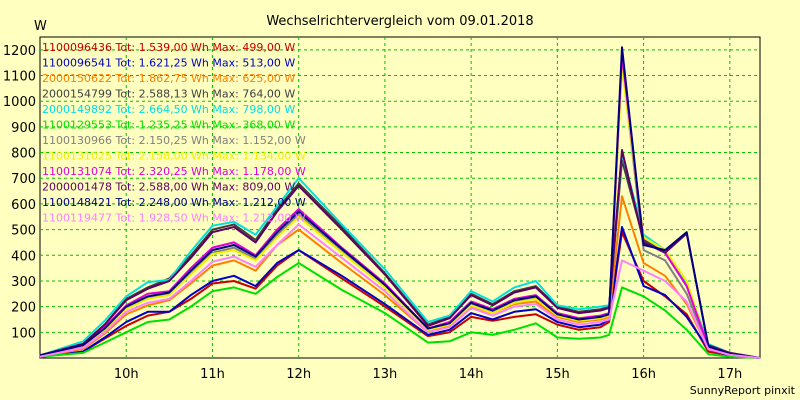 Image resolution: width=800 pixels, height=400 pixels. I want to click on y-tick-label: 300, so click(23, 282).